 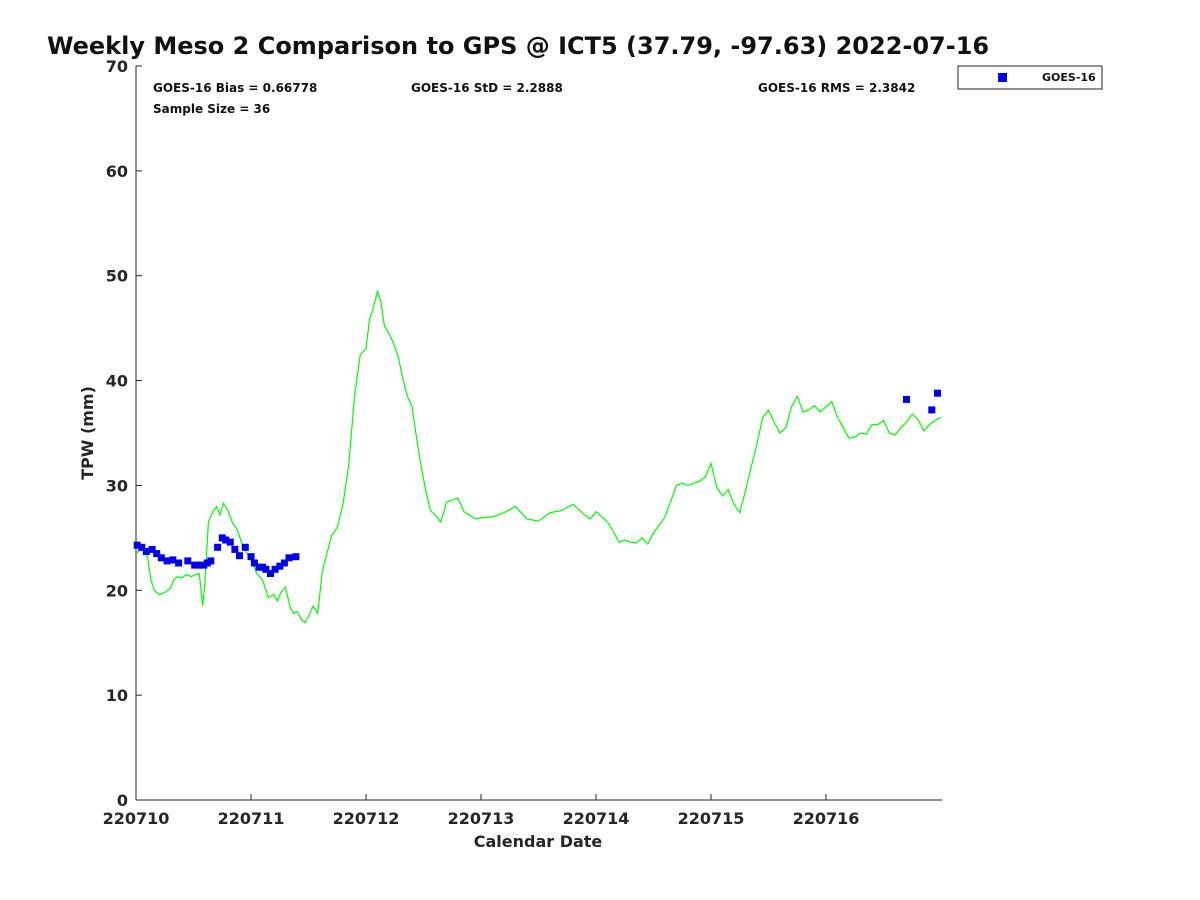 I want to click on legend-box, so click(x=1030, y=77).